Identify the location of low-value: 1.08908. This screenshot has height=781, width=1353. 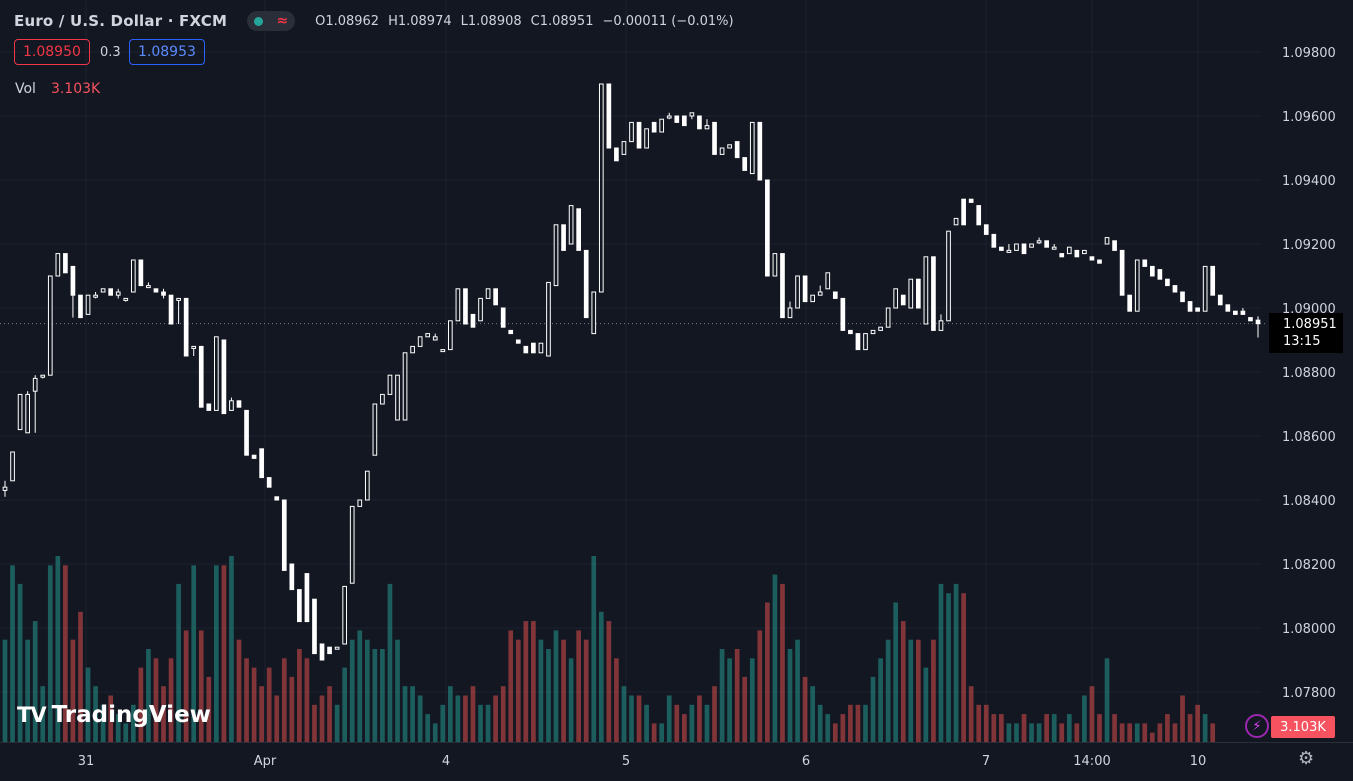
(494, 21).